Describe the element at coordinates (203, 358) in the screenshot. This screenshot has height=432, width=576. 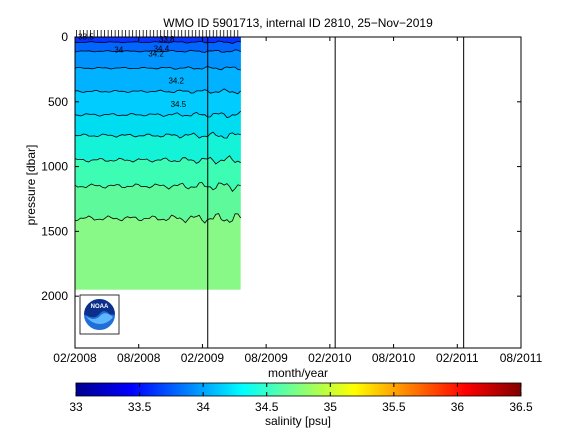
I see `x-tick-label: 02/2009` at that location.